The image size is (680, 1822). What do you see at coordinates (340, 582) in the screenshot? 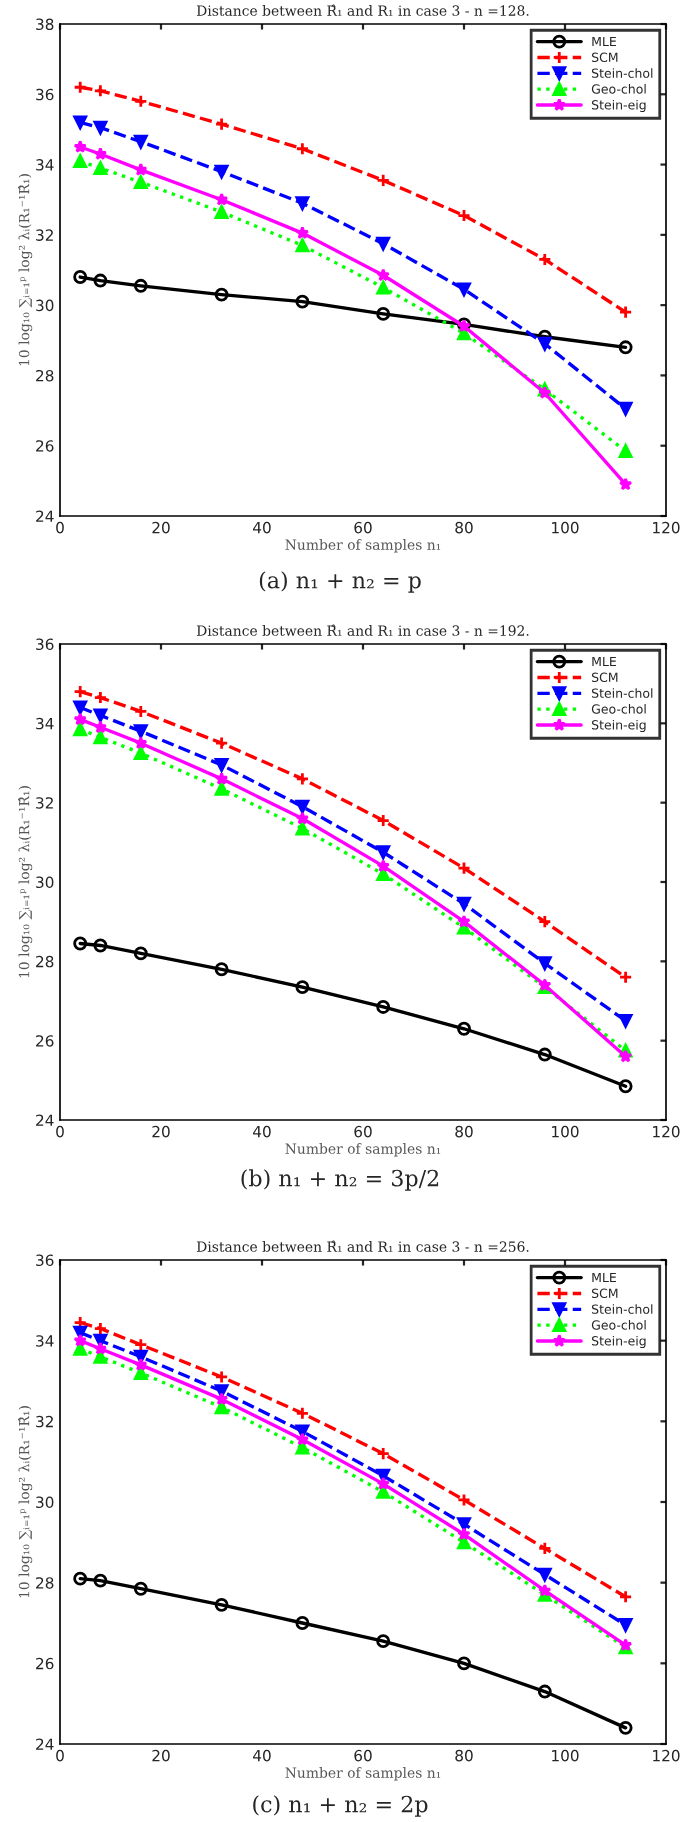
I see `text: (a) n₁ + n₂ = p` at bounding box center [340, 582].